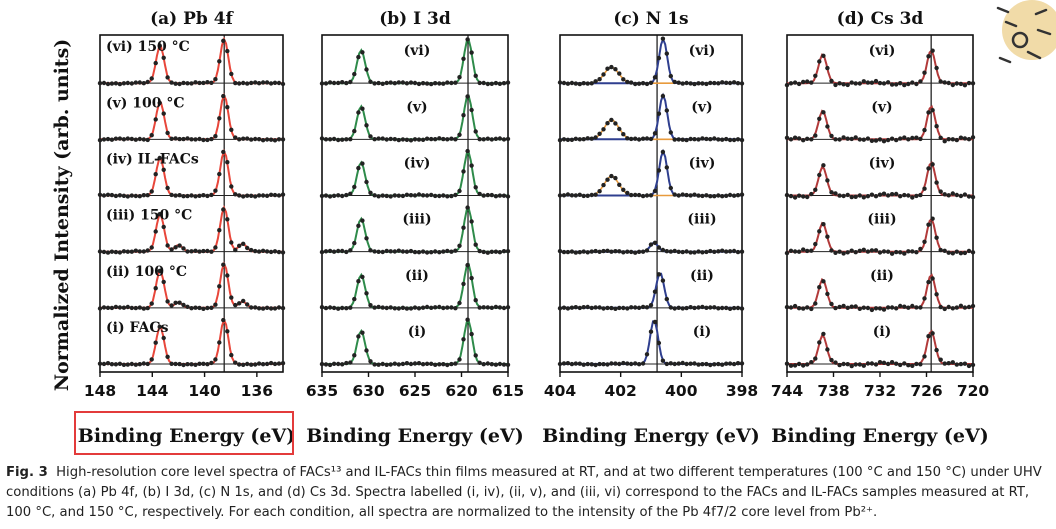  What do you see at coordinates (1024, 35) in the screenshot?
I see `decoration-strokes-icon` at bounding box center [1024, 35].